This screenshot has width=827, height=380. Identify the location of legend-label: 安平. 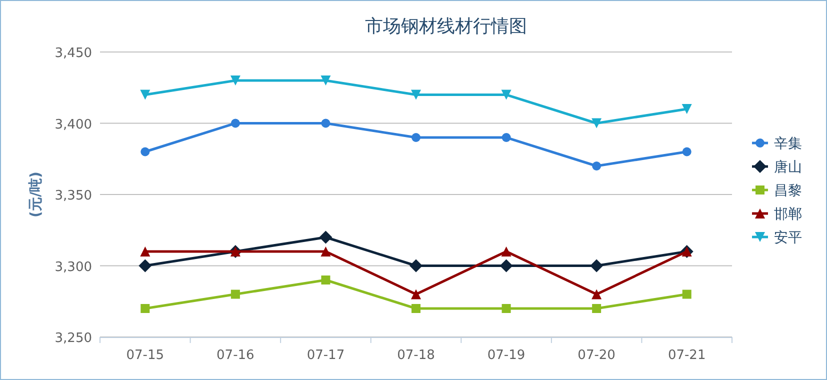
(788, 238).